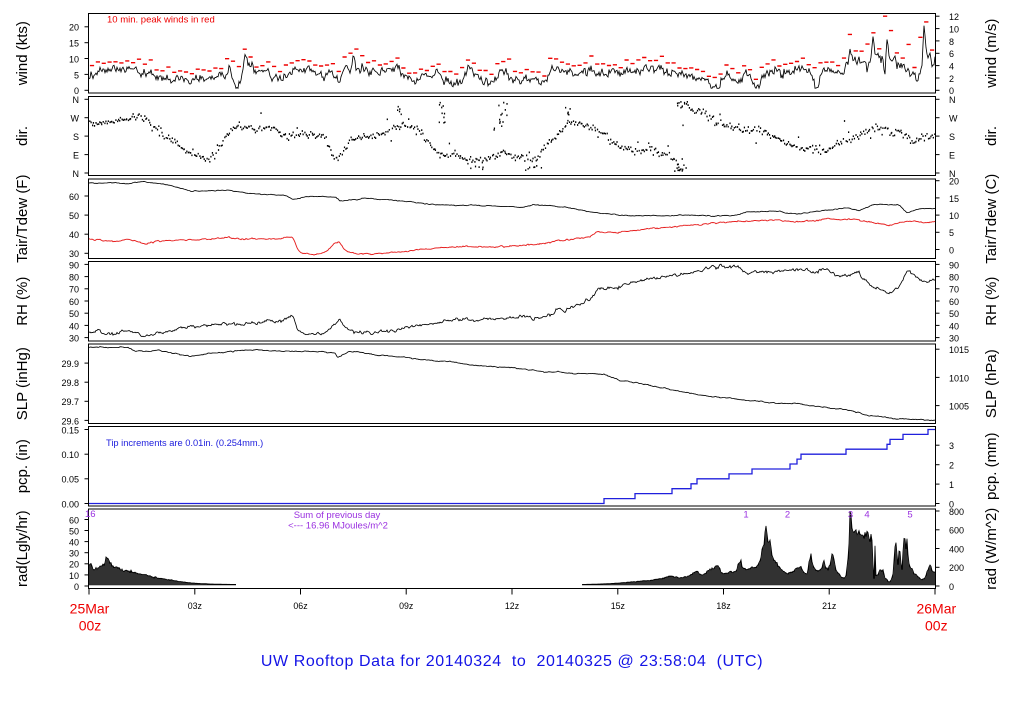 Image resolution: width=1024 pixels, height=705 pixels. I want to click on svg-text: W, so click(953, 119).